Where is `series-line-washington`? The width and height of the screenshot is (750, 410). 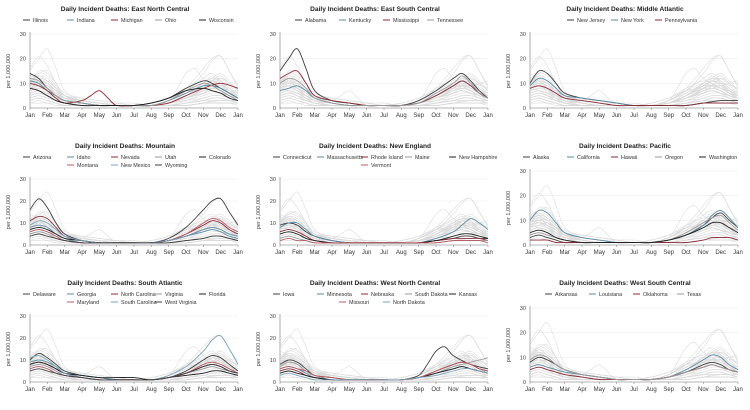 series-line-washington is located at coordinates (634, 232).